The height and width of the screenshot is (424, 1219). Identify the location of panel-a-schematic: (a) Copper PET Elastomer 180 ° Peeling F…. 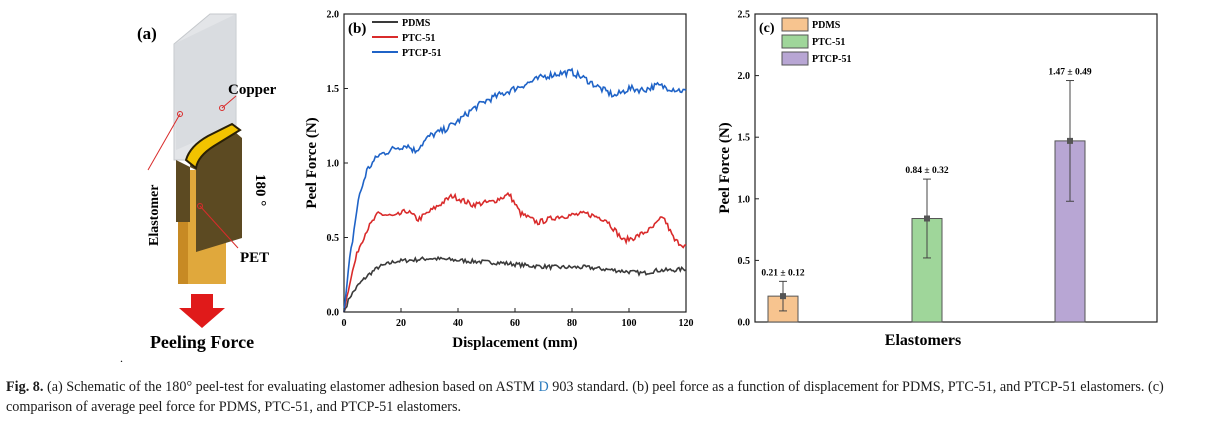
(198, 189).